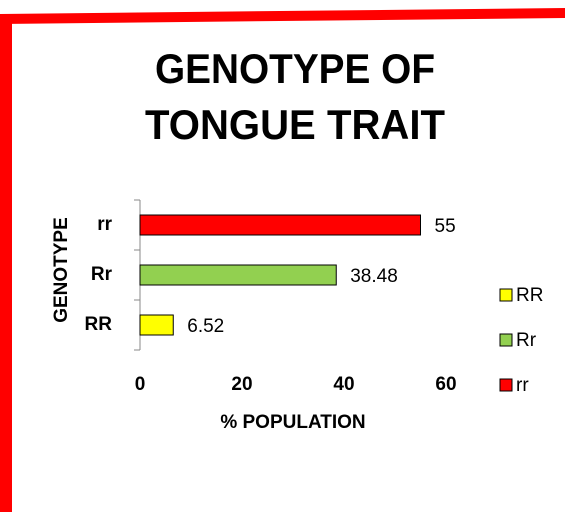 This screenshot has width=565, height=517. What do you see at coordinates (292, 422) in the screenshot?
I see `x-axis-title: % POPULATION` at bounding box center [292, 422].